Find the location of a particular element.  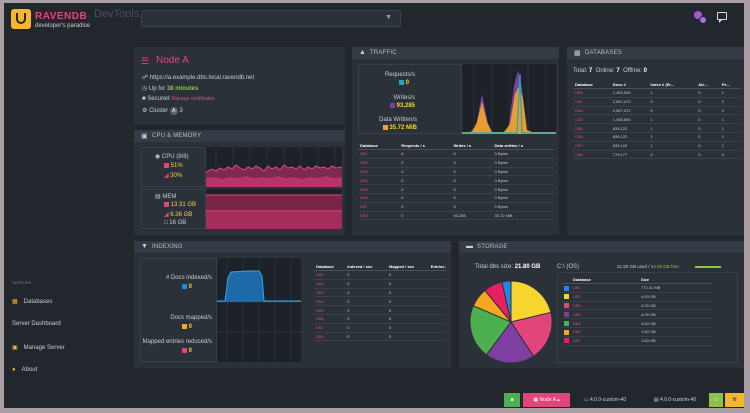

column-header: Data written / s is located at coordinates (523, 146).